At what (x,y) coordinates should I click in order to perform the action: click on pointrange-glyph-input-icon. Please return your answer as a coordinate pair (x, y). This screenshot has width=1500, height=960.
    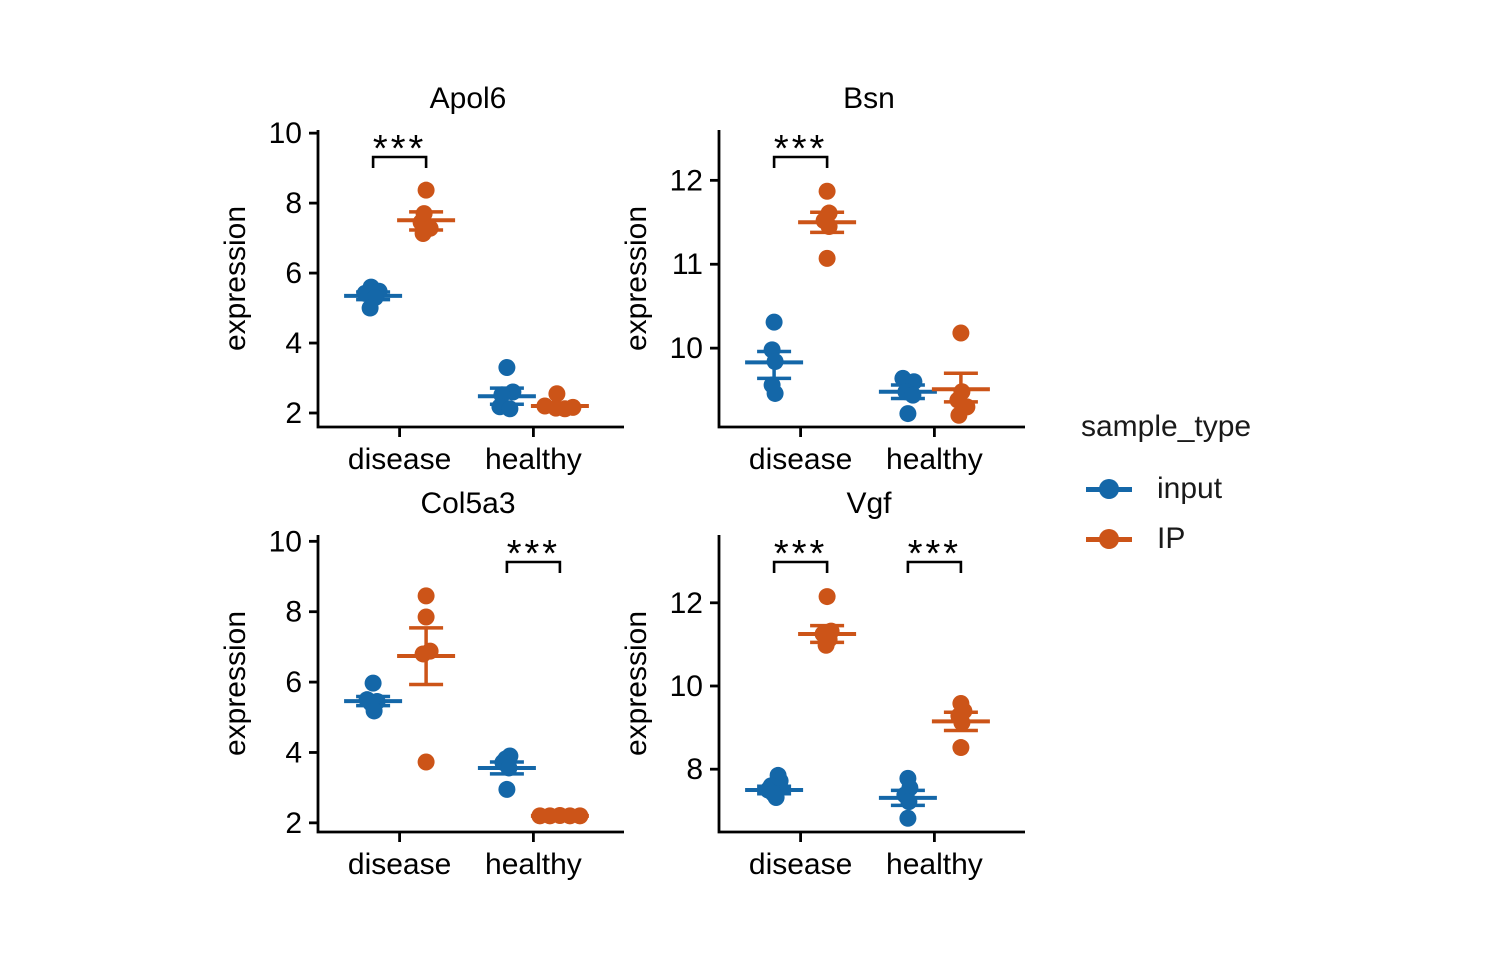
    Looking at the image, I should click on (1109, 489).